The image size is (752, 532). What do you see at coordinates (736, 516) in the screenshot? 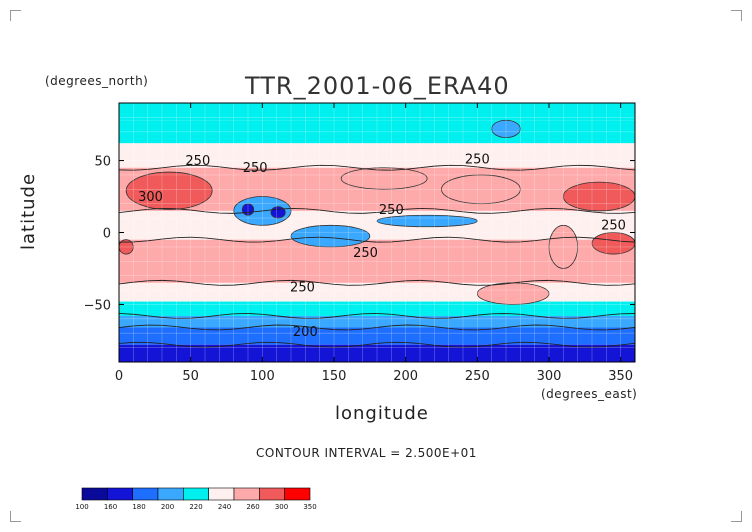
I see `frame-corner-bottom-right` at bounding box center [736, 516].